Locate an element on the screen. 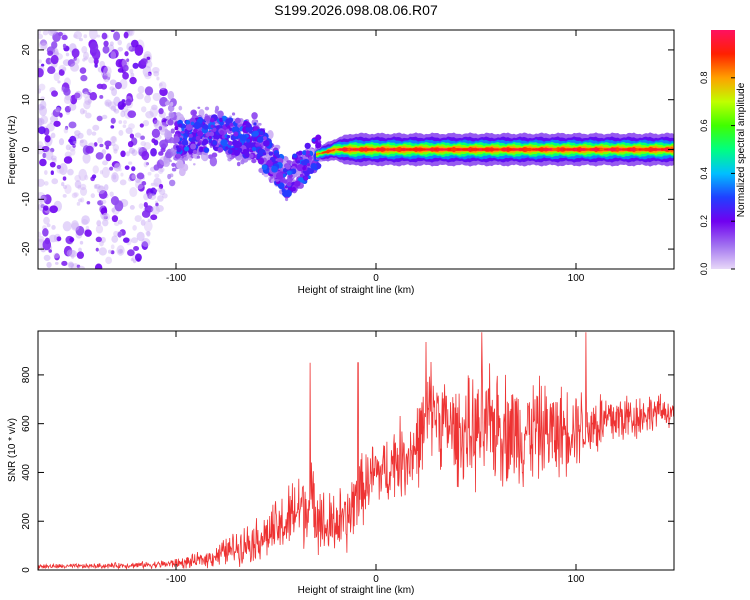 This screenshot has height=600, width=750. snr-xtick-label: 0 is located at coordinates (376, 579).